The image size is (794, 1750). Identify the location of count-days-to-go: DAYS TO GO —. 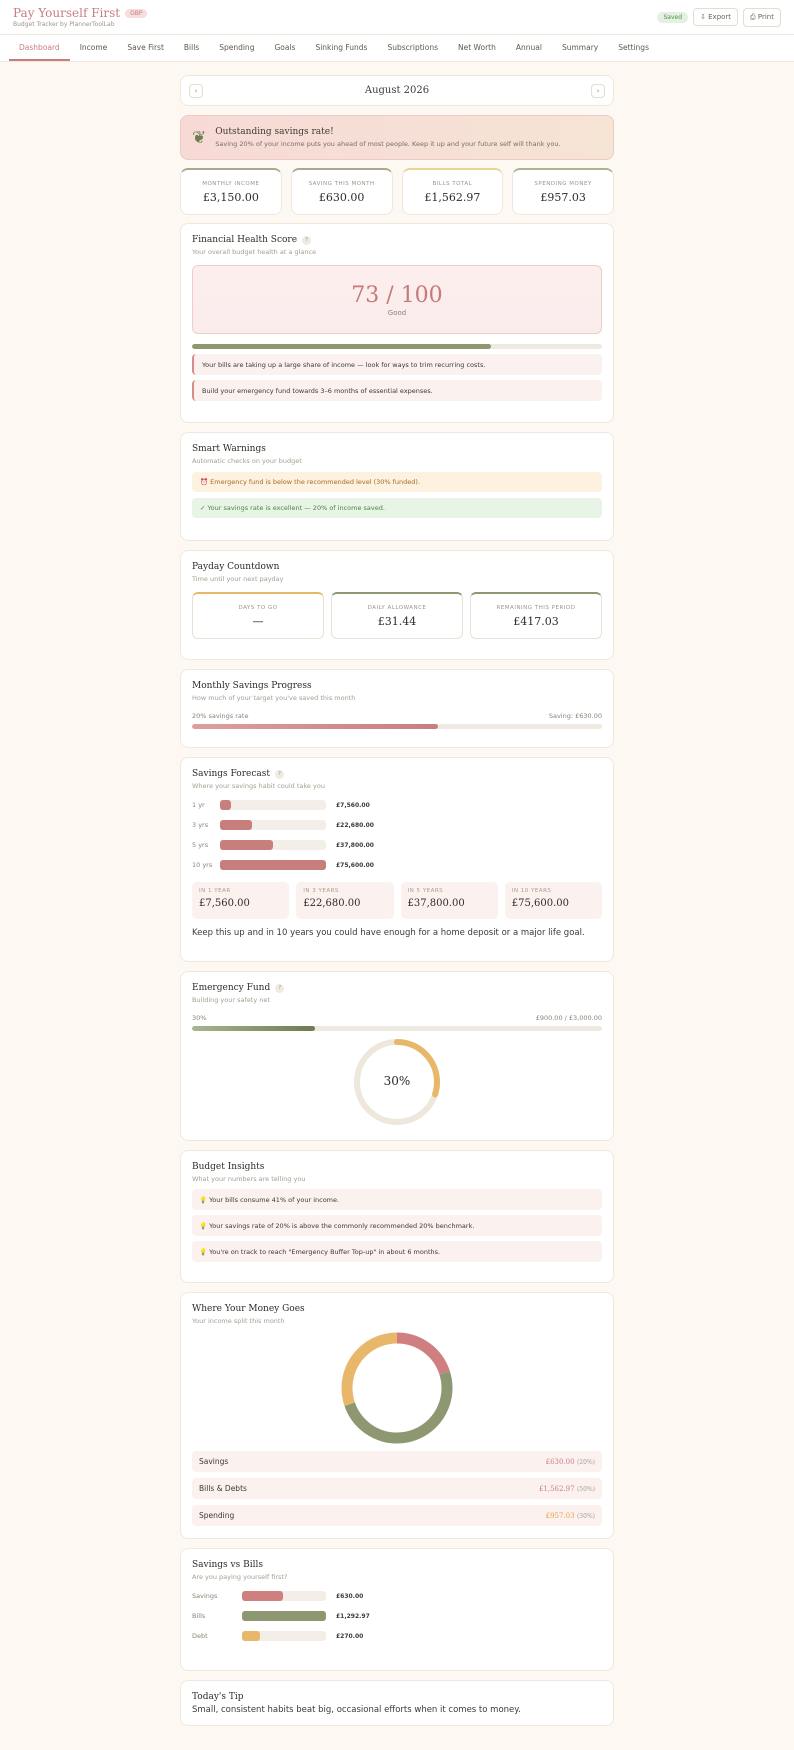
(258, 615).